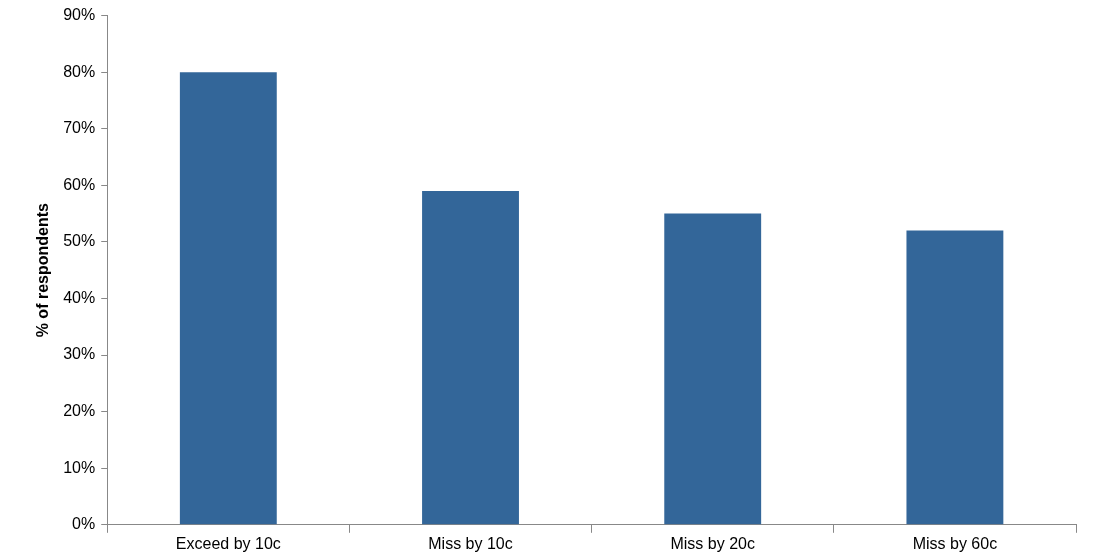  Describe the element at coordinates (79, 128) in the screenshot. I see `y-tick-label: 70%` at that location.